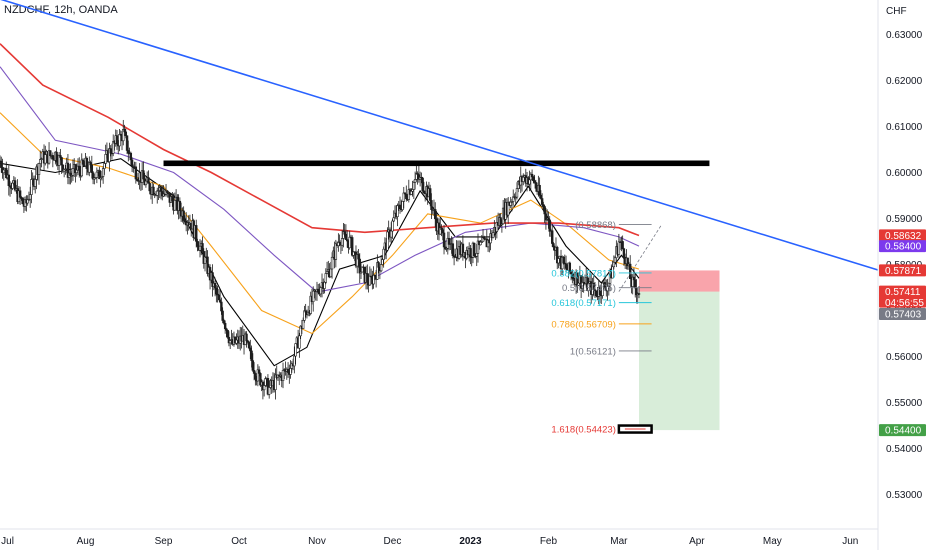 This screenshot has height=550, width=932. What do you see at coordinates (904, 403) in the screenshot?
I see `y-tick-label: 0.55000` at bounding box center [904, 403].